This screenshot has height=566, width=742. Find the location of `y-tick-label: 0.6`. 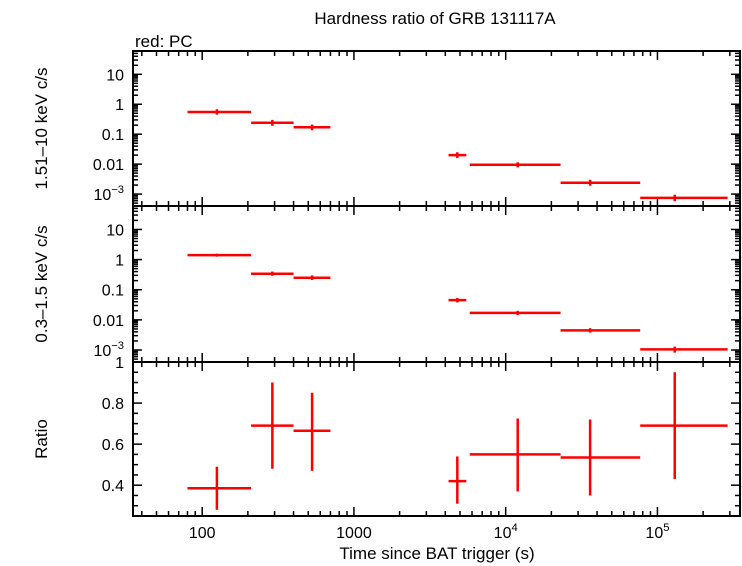

y-tick-label: 0.6 is located at coordinates (113, 445).